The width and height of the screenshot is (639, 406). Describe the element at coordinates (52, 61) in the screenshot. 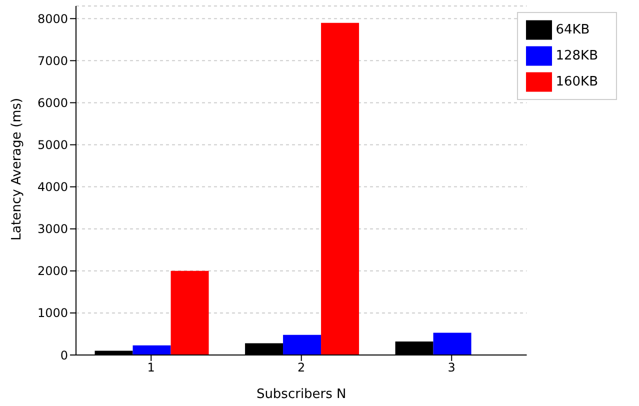

I see `y-tick-label: 7000` at that location.